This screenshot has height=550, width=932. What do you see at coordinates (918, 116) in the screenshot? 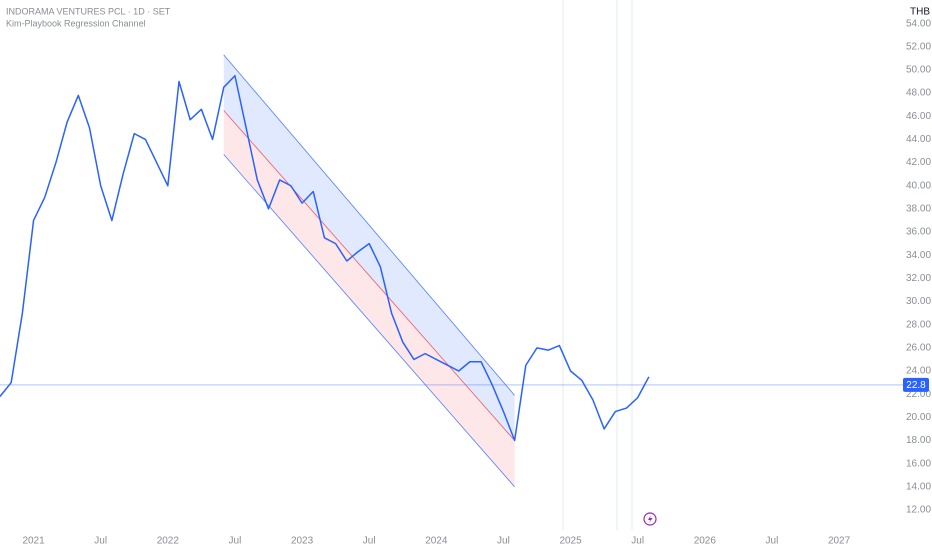
I see `y-tick-label: 46.00` at bounding box center [918, 116].